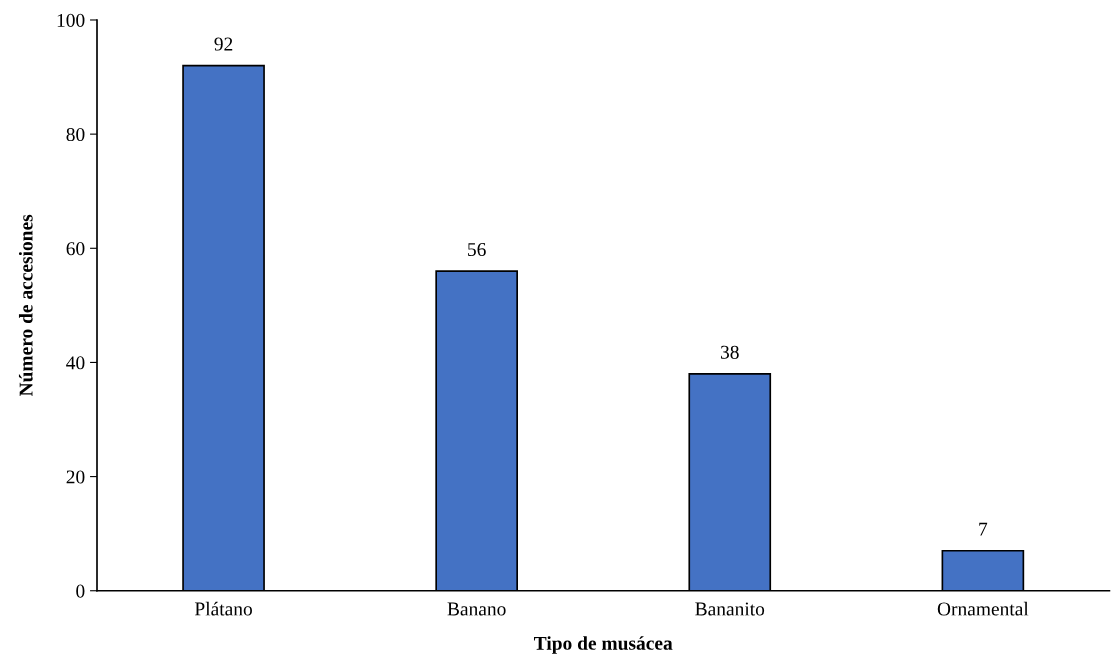 This screenshot has width=1115, height=666. What do you see at coordinates (75, 134) in the screenshot?
I see `y-tick-label: 80` at bounding box center [75, 134].